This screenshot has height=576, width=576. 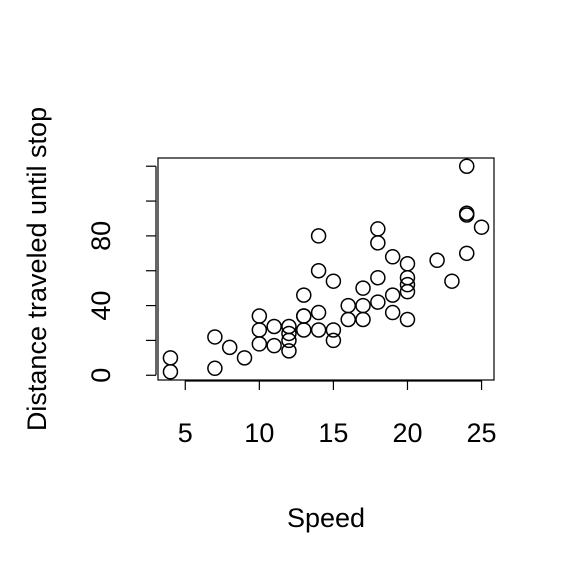 I want to click on x-tick-label: 5, so click(x=185, y=433).